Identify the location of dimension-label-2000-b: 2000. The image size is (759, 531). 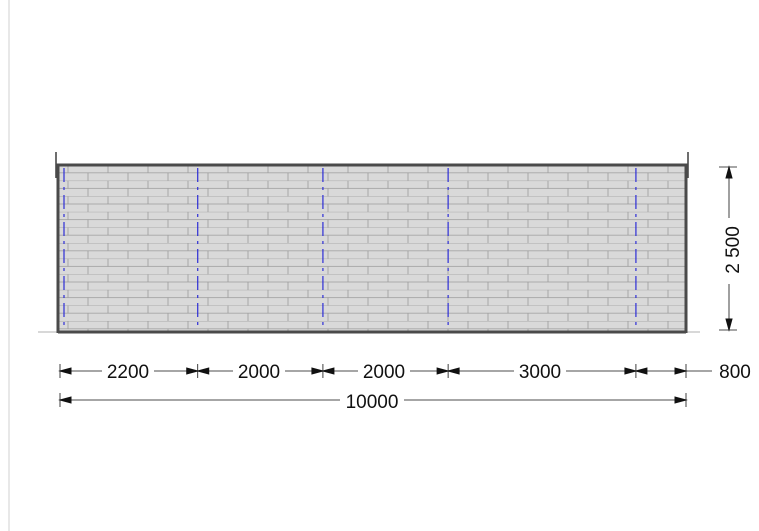
(384, 372).